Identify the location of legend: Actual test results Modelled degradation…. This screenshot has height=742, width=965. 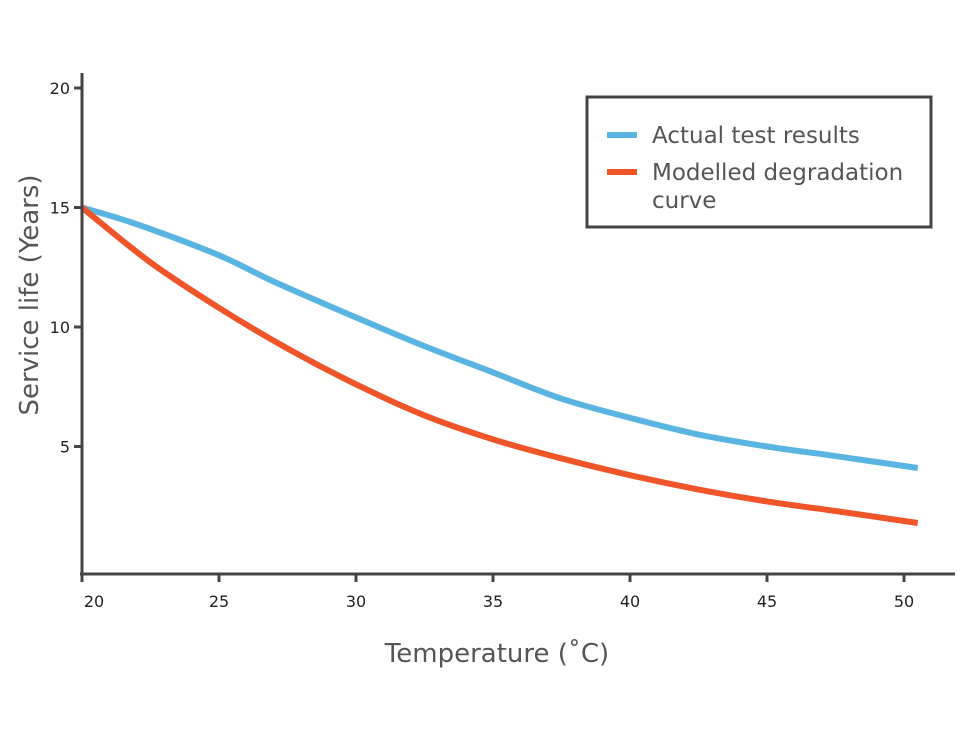
(759, 162).